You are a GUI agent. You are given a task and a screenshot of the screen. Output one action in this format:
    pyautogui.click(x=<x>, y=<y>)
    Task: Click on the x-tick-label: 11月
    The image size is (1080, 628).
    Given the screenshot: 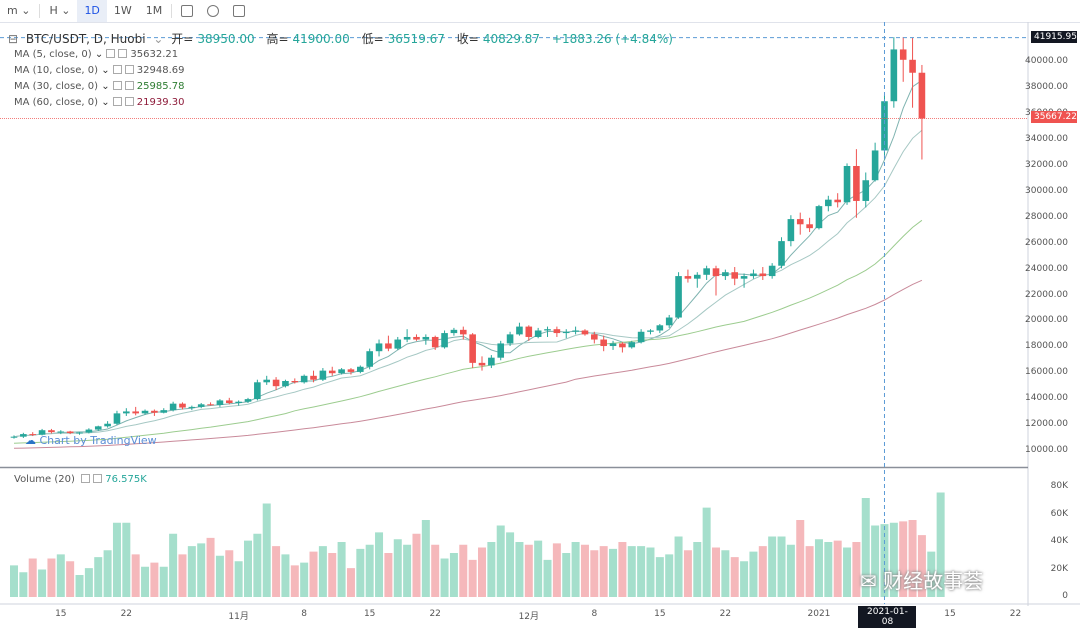 What is the action you would take?
    pyautogui.click(x=238, y=617)
    